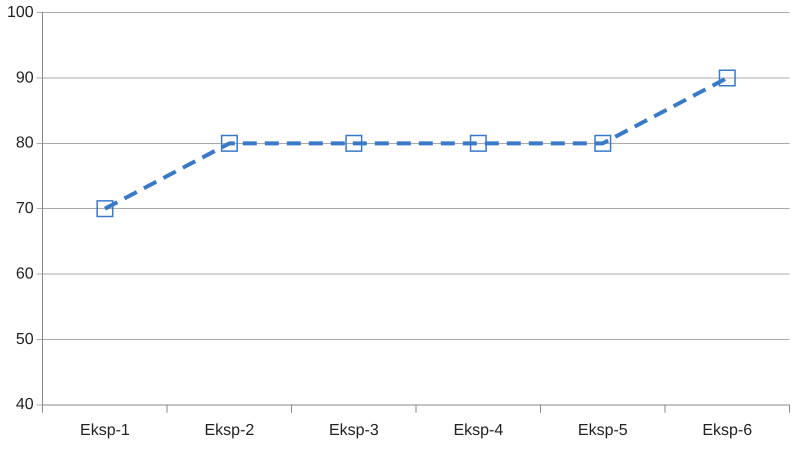  I want to click on y-tick-label: 80, so click(25, 143).